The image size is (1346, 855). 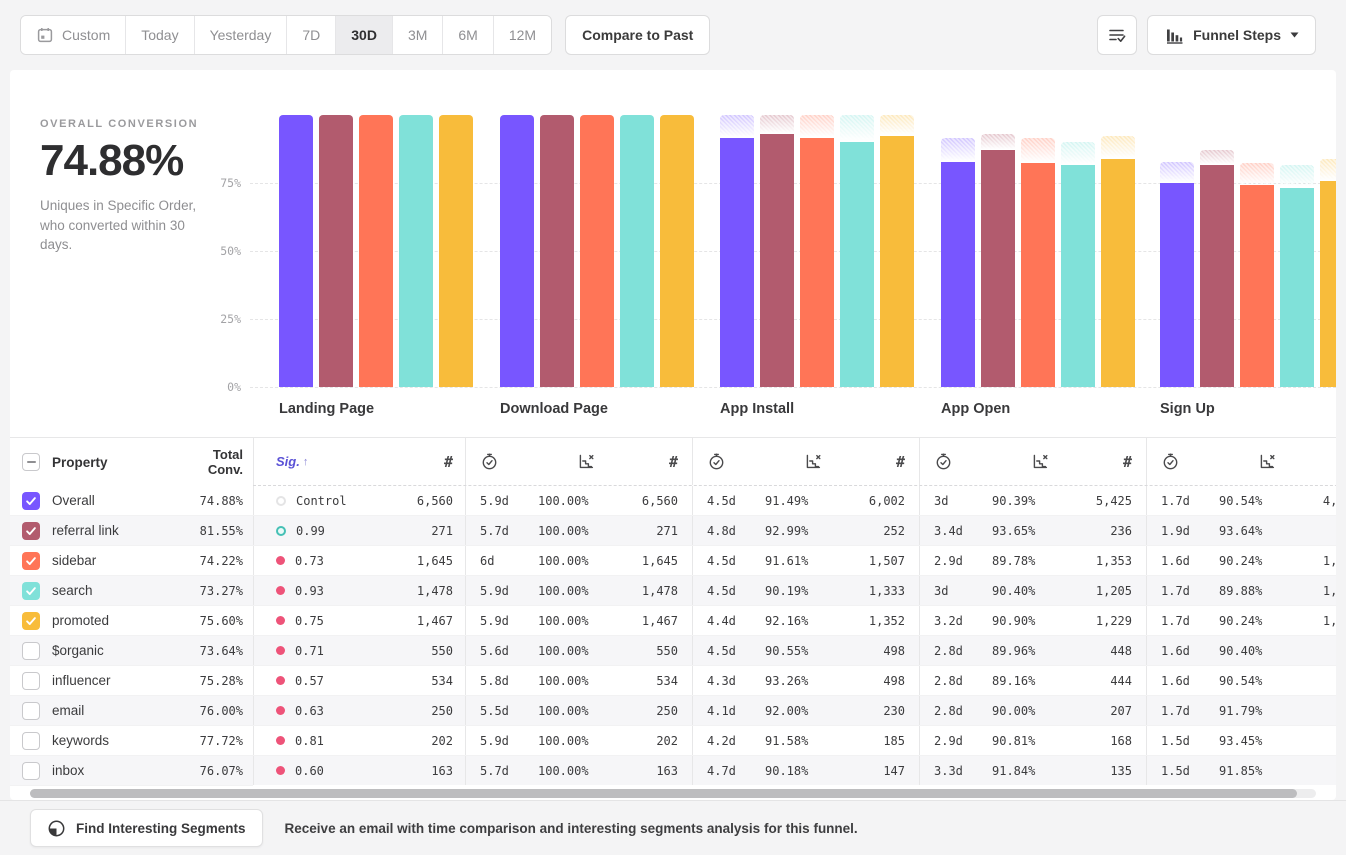 I want to click on property-checkbox-email, so click(x=31, y=710).